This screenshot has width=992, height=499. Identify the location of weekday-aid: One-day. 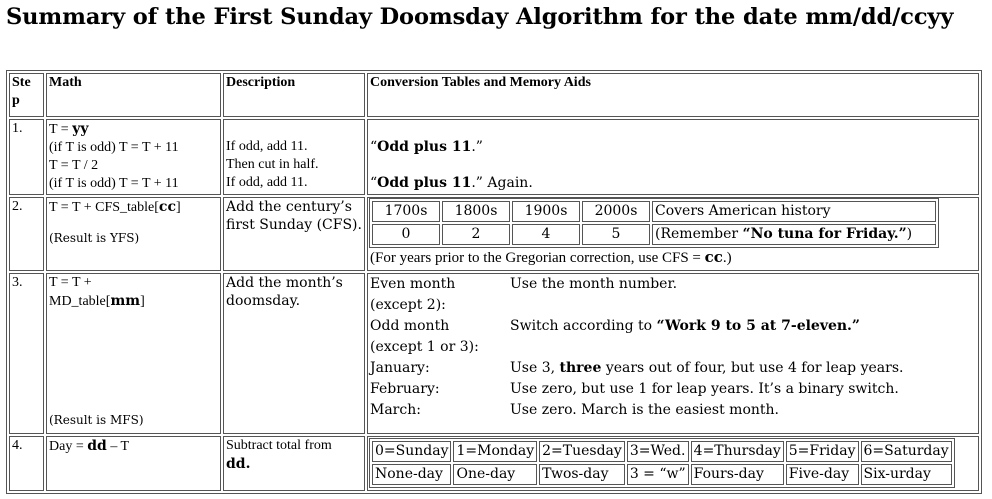
(495, 474).